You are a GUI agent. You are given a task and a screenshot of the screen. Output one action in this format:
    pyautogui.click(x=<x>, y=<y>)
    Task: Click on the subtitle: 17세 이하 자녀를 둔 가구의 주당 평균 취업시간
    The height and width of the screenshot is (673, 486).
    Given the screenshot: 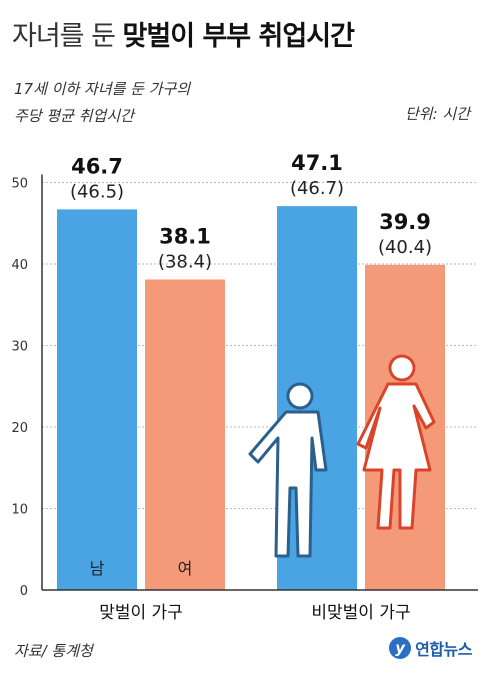 What is the action you would take?
    pyautogui.click(x=102, y=103)
    